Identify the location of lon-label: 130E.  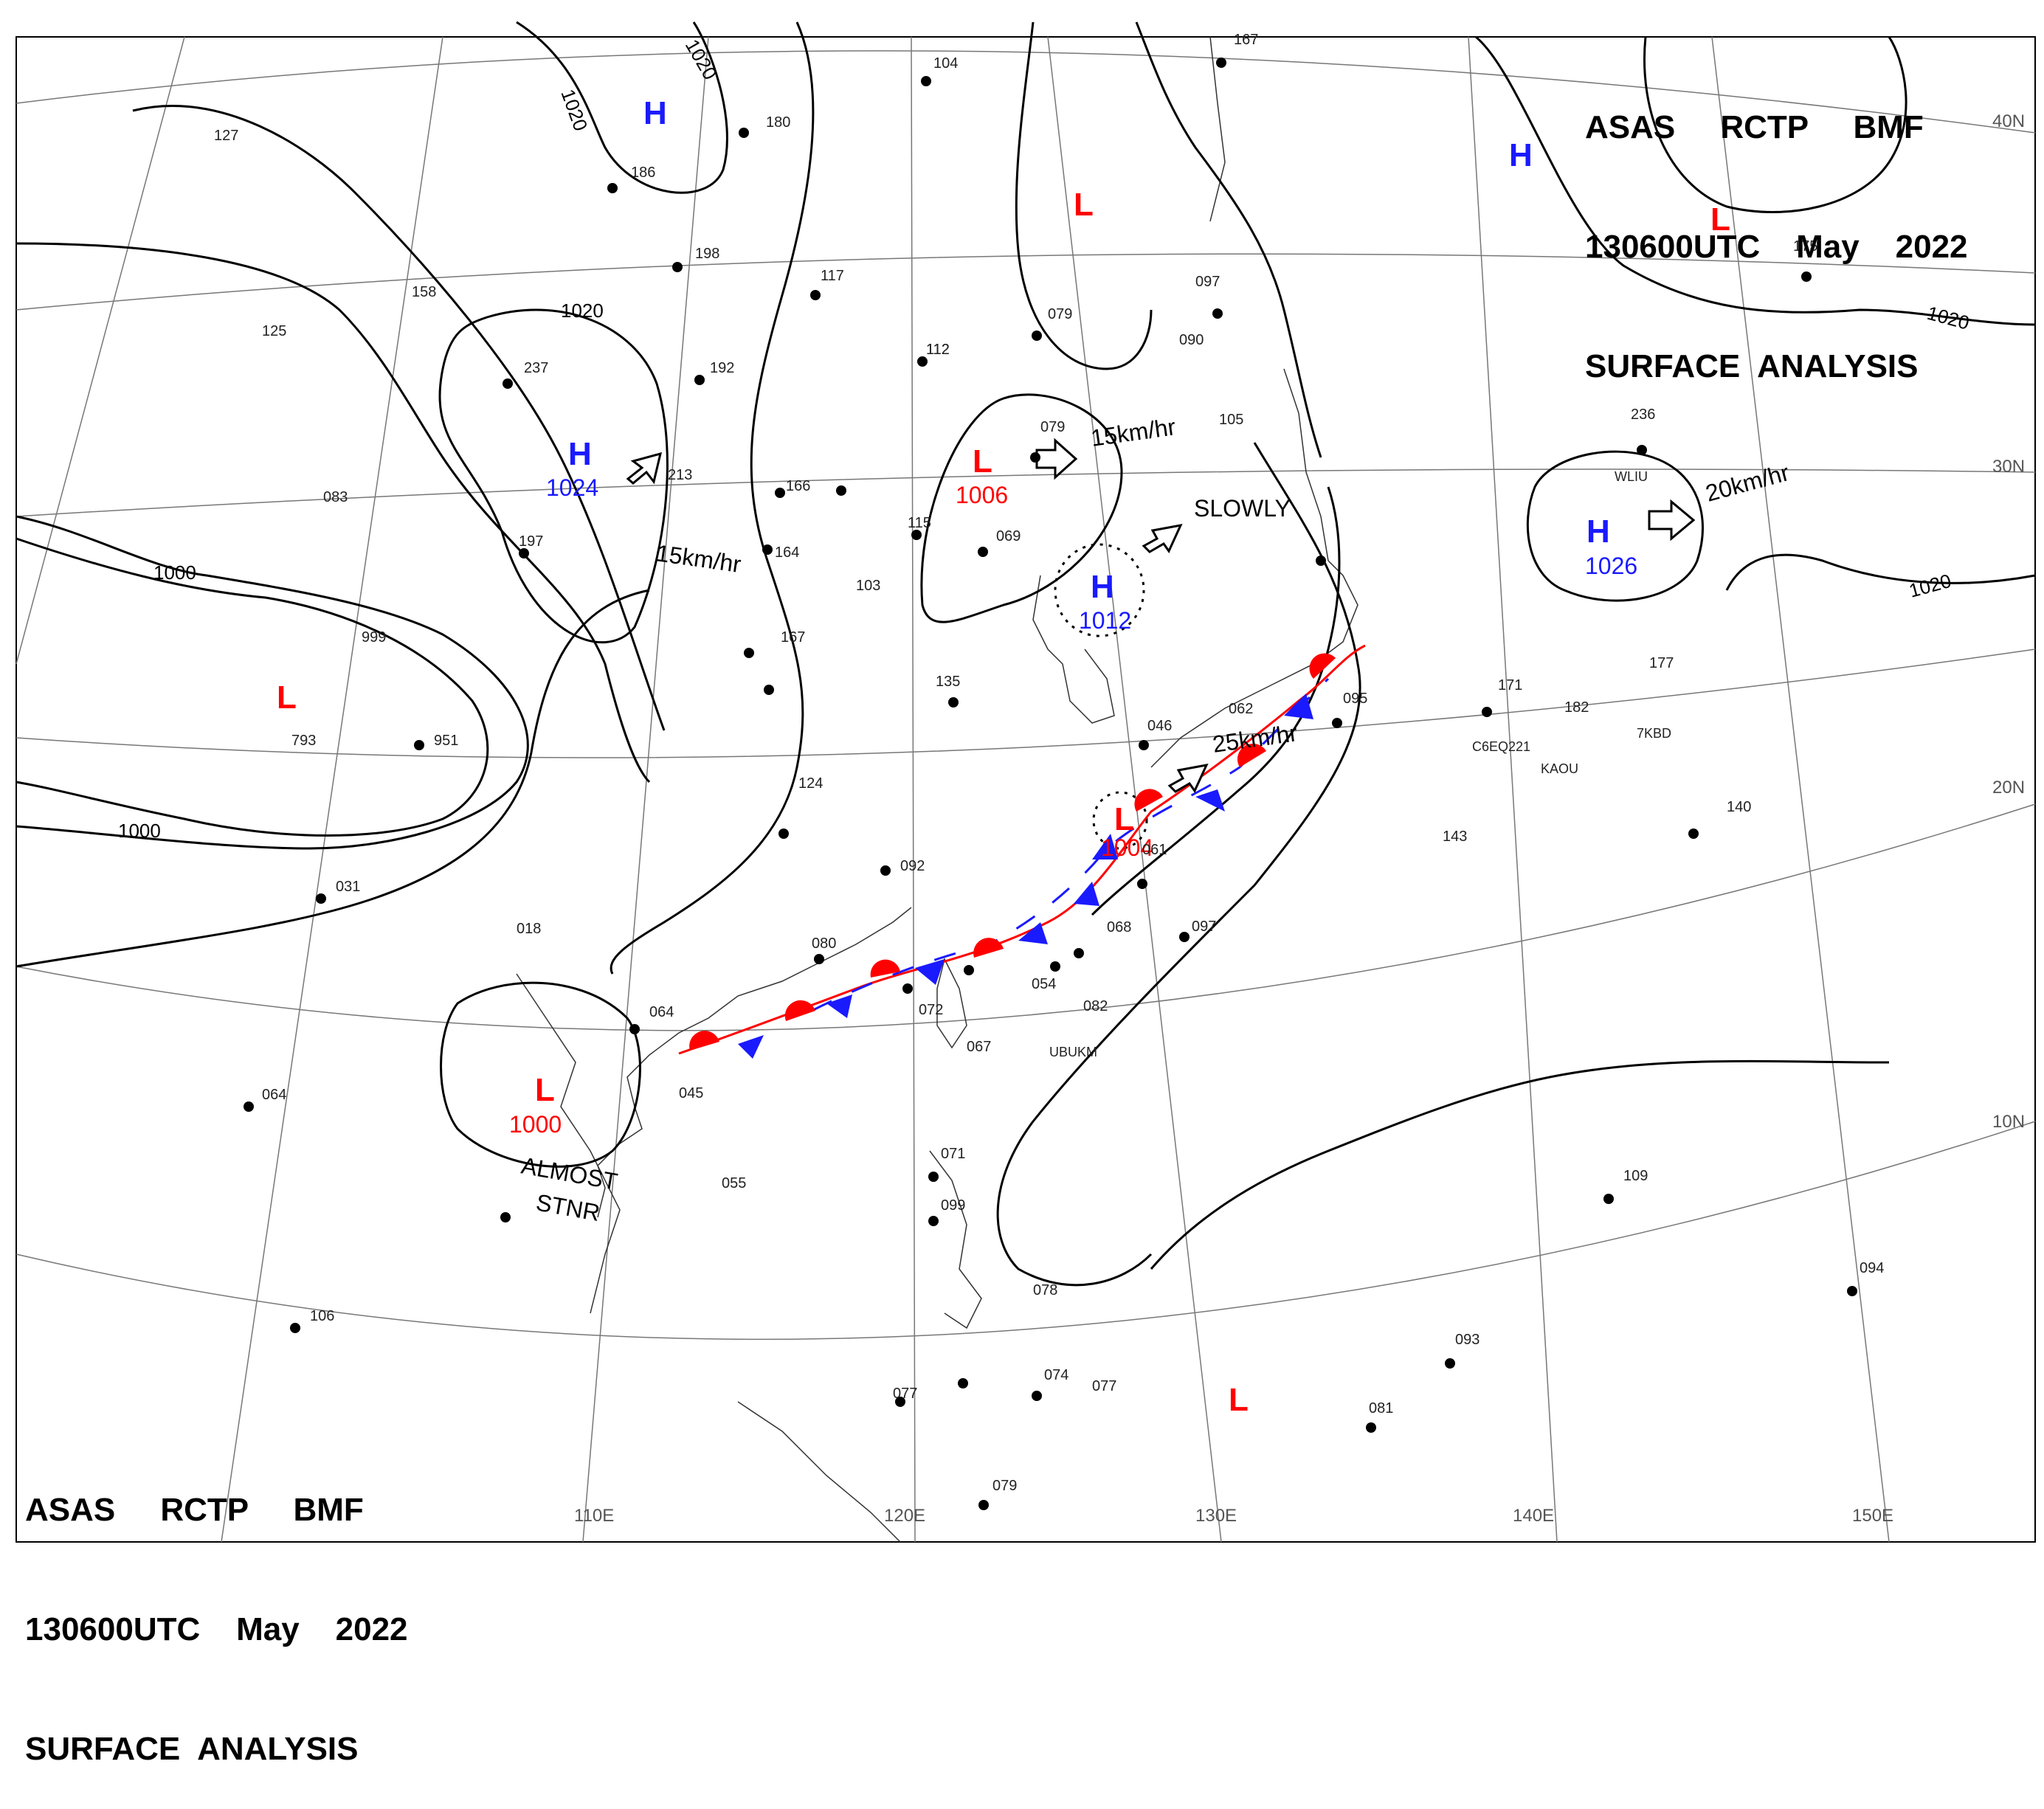
(1216, 1516).